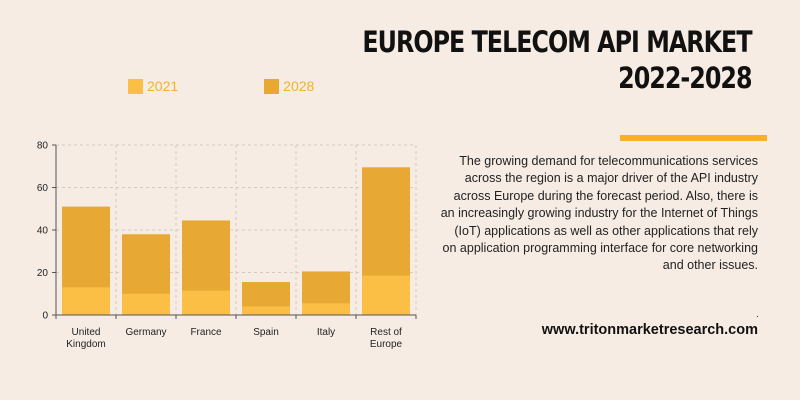 The height and width of the screenshot is (400, 800). Describe the element at coordinates (266, 332) in the screenshot. I see `x-tick-label: Spain` at that location.